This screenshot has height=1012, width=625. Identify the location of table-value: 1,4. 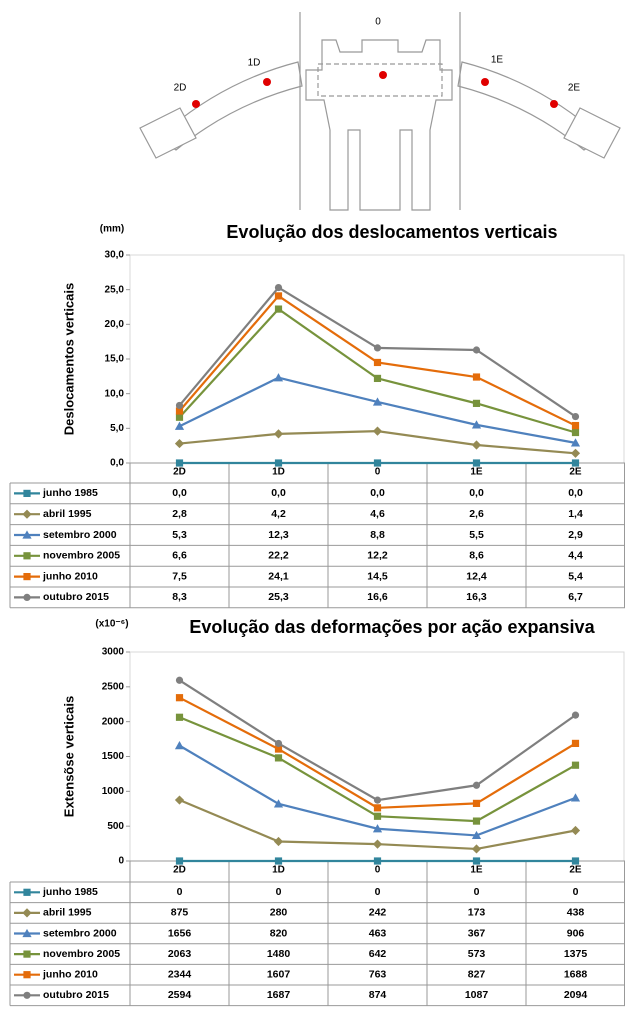
(575, 514).